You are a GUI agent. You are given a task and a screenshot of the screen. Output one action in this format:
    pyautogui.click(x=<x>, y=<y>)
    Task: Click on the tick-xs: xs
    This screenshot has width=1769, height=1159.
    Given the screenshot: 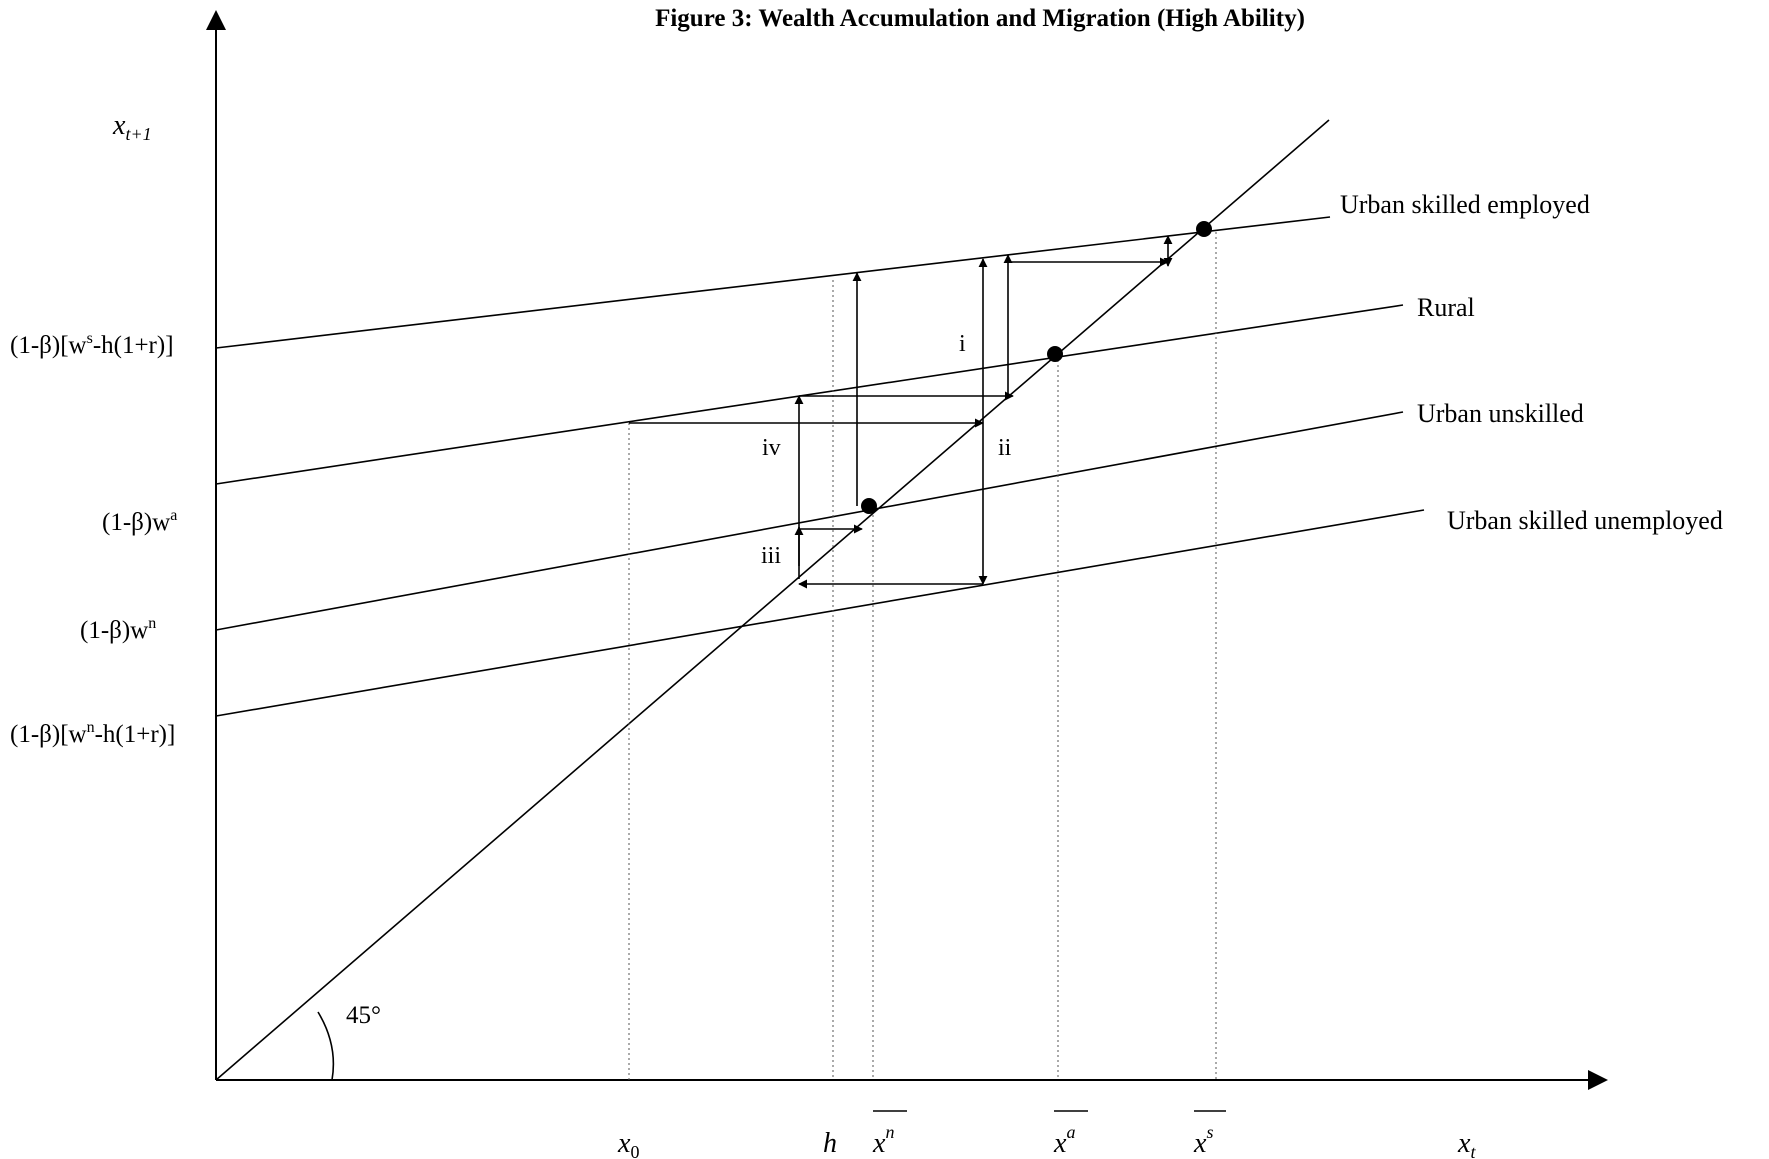 What is the action you would take?
    pyautogui.click(x=1209, y=1134)
    